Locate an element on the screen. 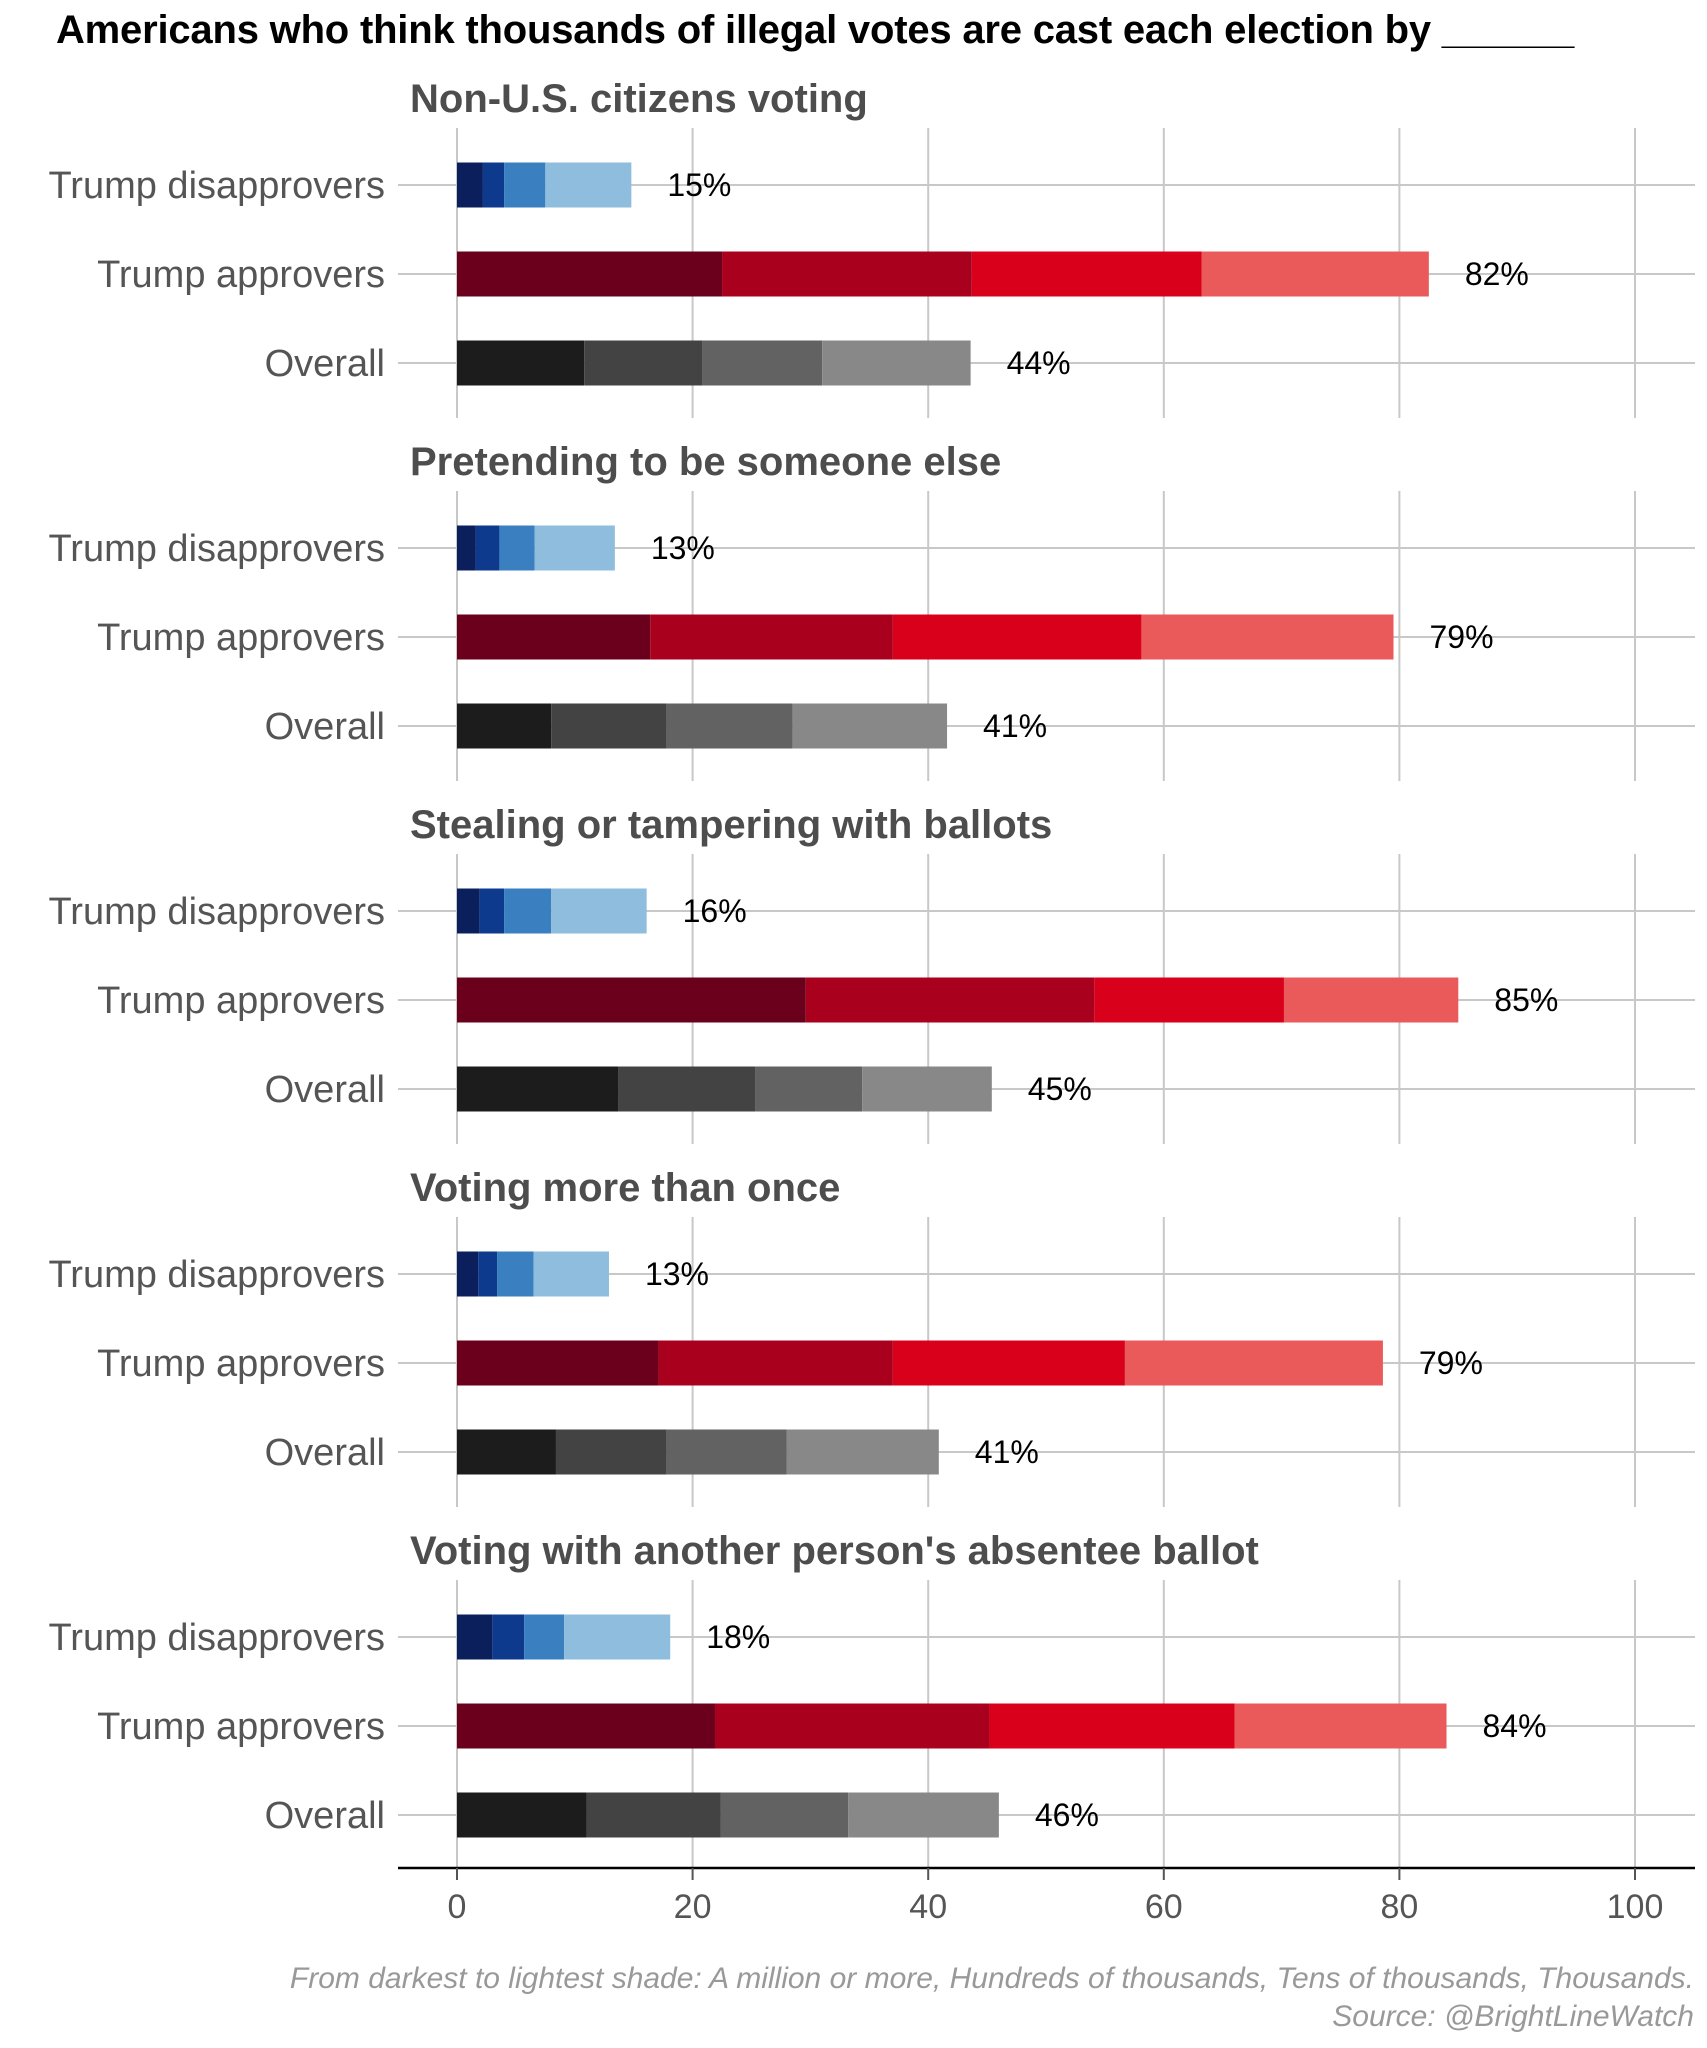 The image size is (1707, 2048). caption-source: Source: @BrightLineWatch is located at coordinates (1513, 2016).